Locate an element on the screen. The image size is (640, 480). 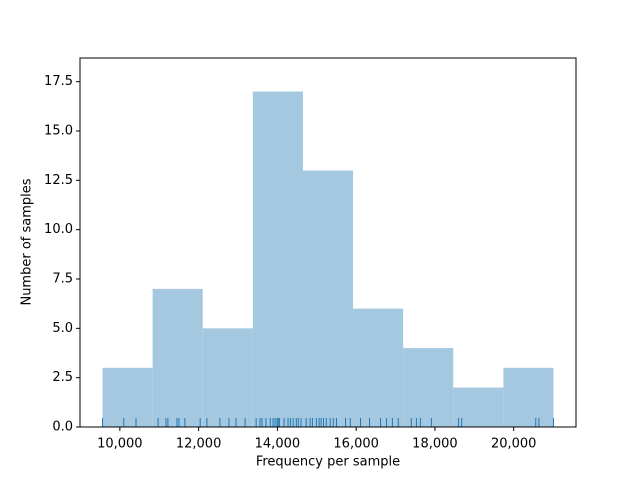
y-tick-label: 5.0 is located at coordinates (62, 328).